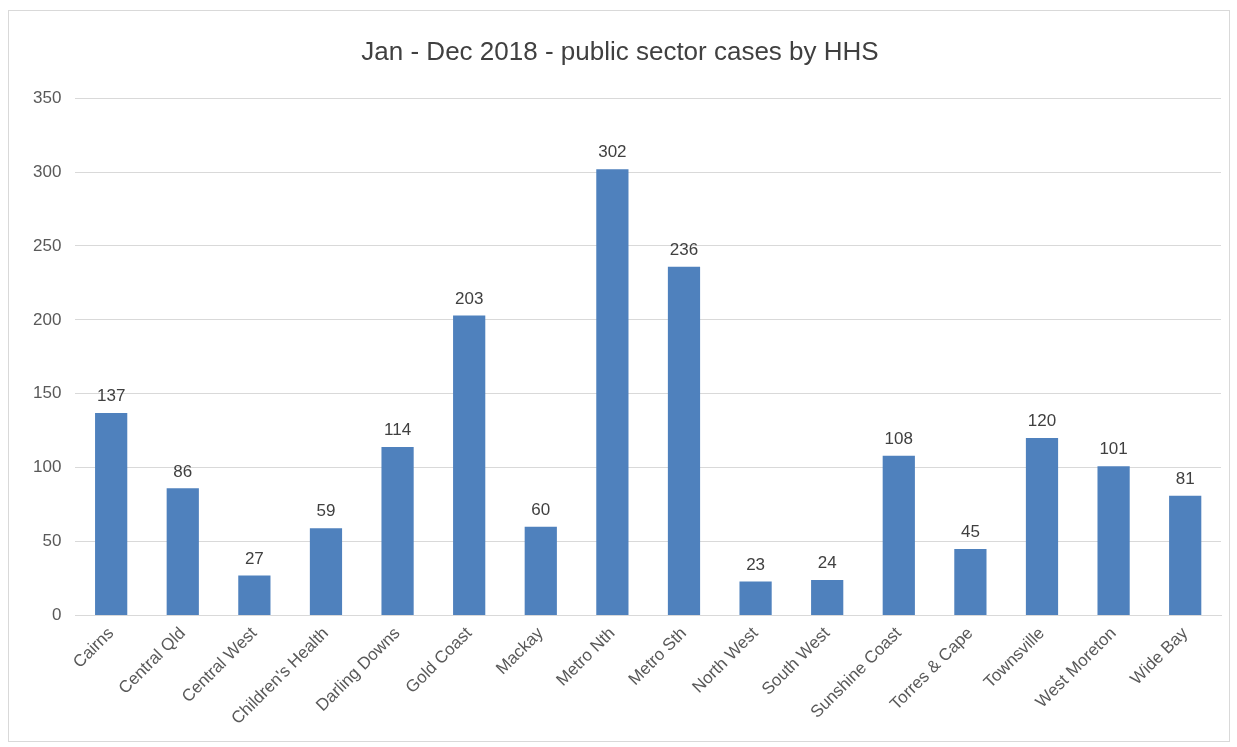 This screenshot has height=747, width=1237. I want to click on y-tick-label: 50, so click(52, 541).